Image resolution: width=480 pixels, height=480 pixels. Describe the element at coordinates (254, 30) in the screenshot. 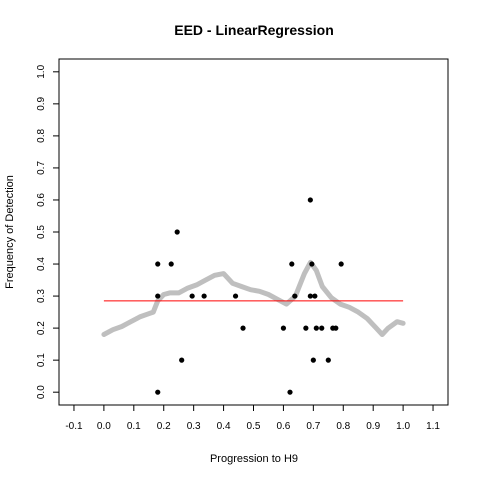

I see `chart-title: EED - LinearRegression` at that location.